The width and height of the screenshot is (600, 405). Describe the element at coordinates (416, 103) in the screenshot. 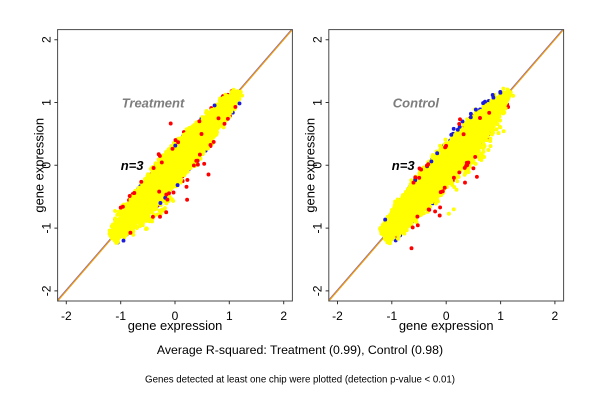

I see `svg-text: Control` at that location.